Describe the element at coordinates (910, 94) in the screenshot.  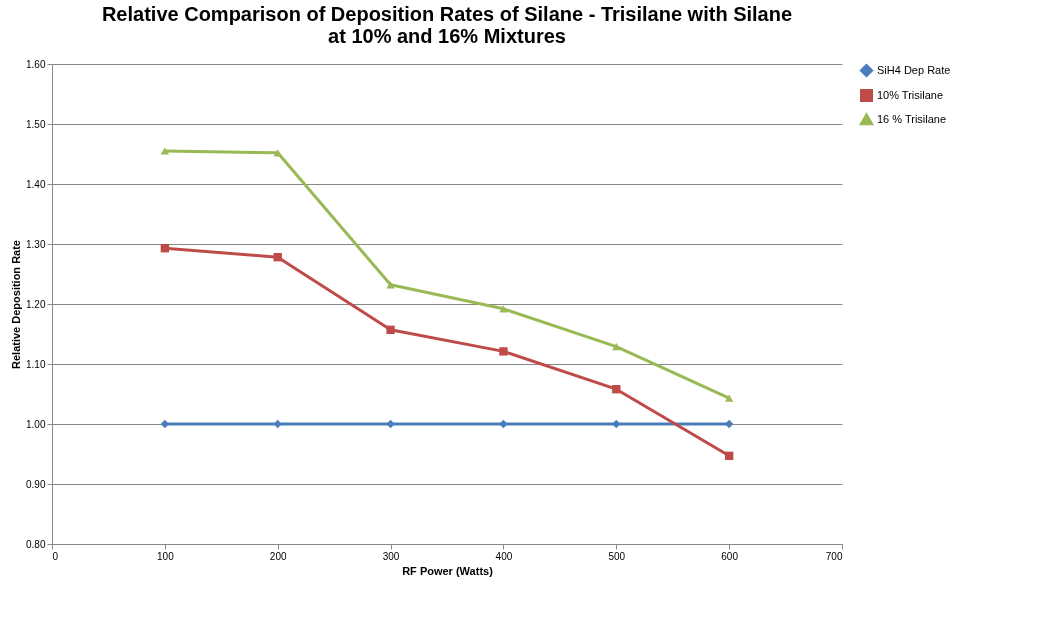
I see `legend-label: 10% Trisilane` at that location.